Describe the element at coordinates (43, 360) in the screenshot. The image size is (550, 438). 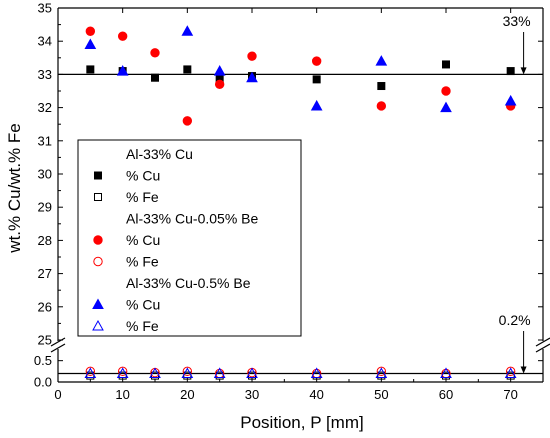
I see `y-tick-label: 0.5` at that location.